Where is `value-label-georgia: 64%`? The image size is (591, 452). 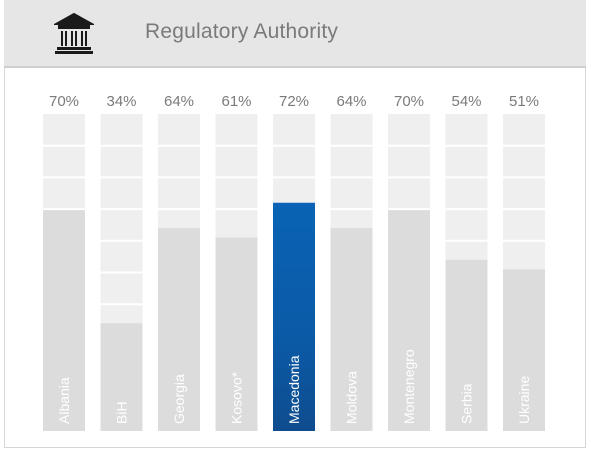 value-label-georgia: 64% is located at coordinates (179, 101).